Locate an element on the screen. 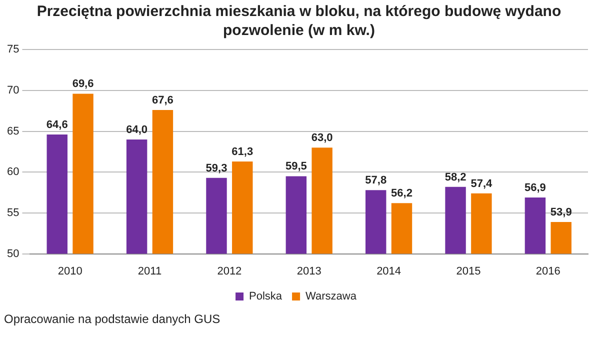  data-label: 57,8 is located at coordinates (376, 180).